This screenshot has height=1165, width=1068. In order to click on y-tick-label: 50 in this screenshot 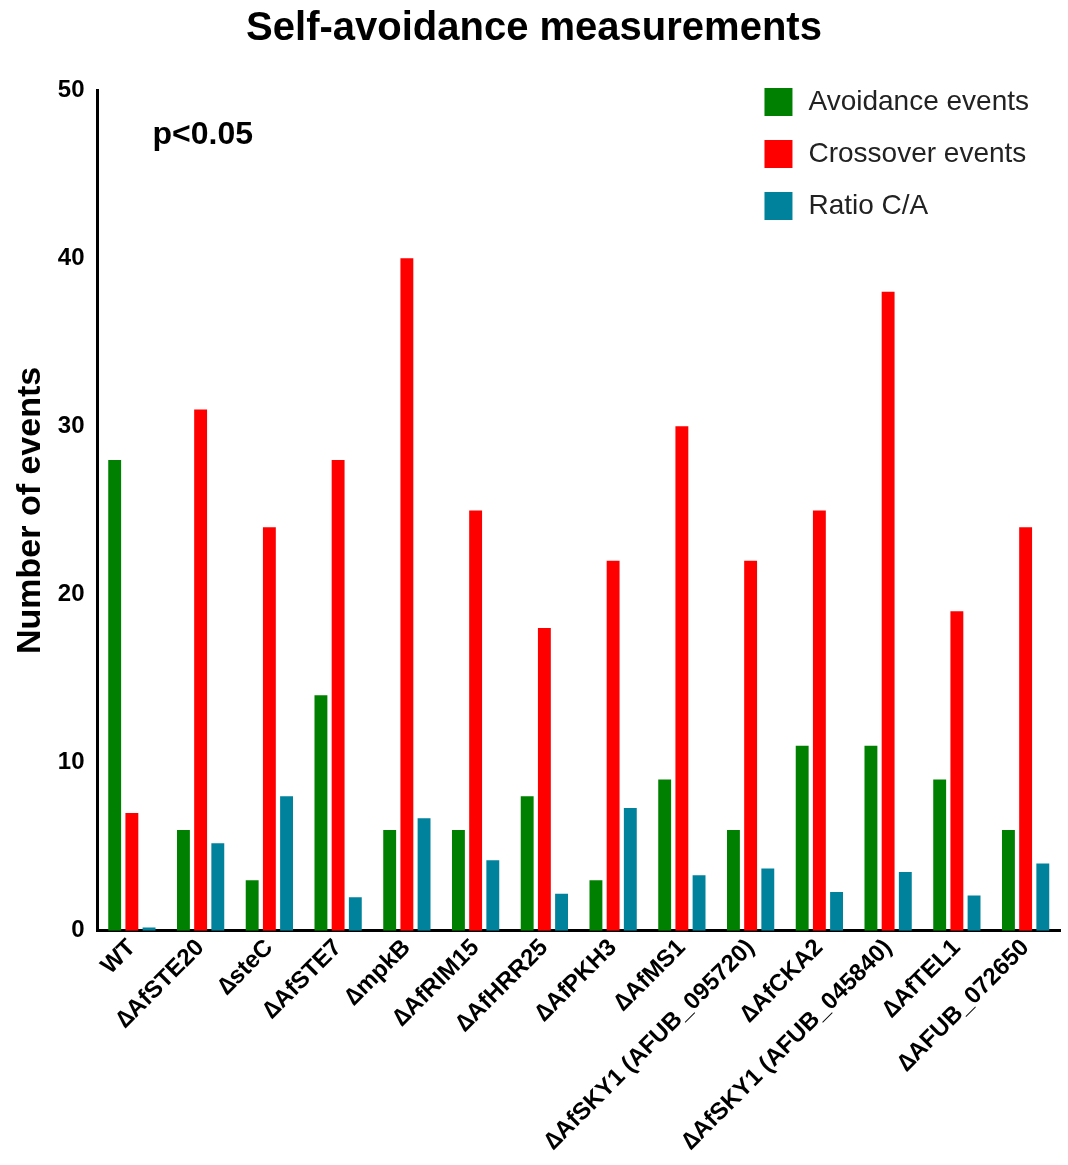, I will do `click(71, 88)`.